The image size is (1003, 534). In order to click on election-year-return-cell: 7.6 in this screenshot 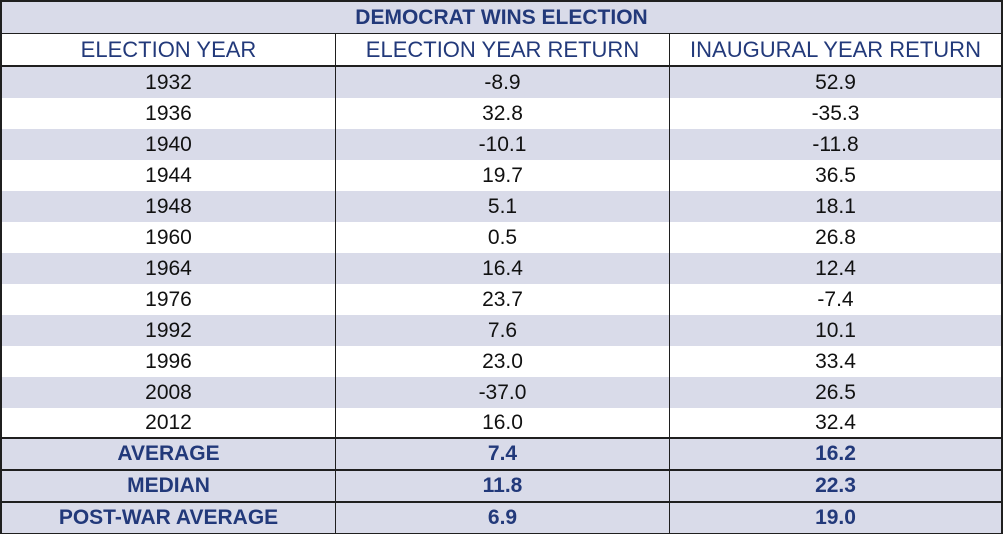, I will do `click(503, 330)`.